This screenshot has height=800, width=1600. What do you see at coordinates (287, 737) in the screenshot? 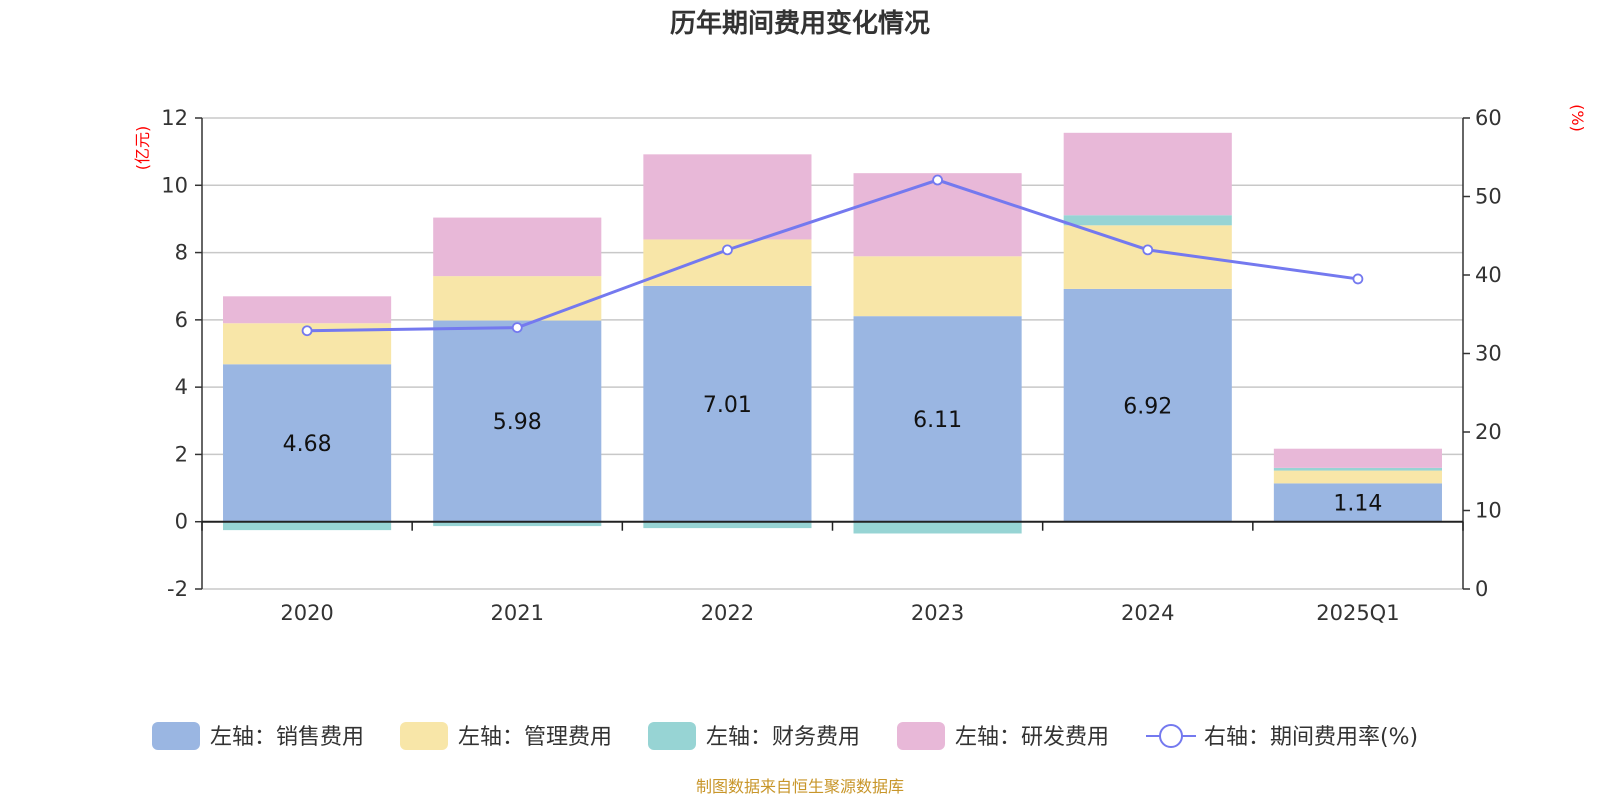
I see `legend-label: 左轴：销售费用` at bounding box center [287, 737].